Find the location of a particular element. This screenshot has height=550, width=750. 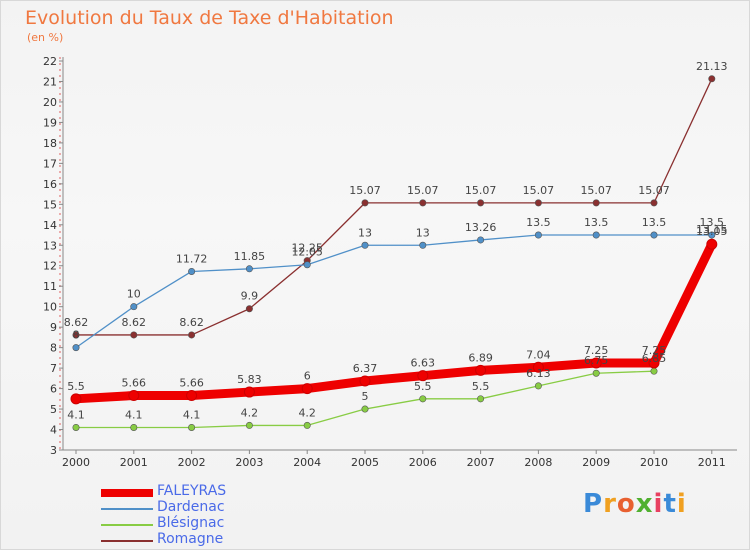

x-tick-label: 2005 is located at coordinates (365, 462).